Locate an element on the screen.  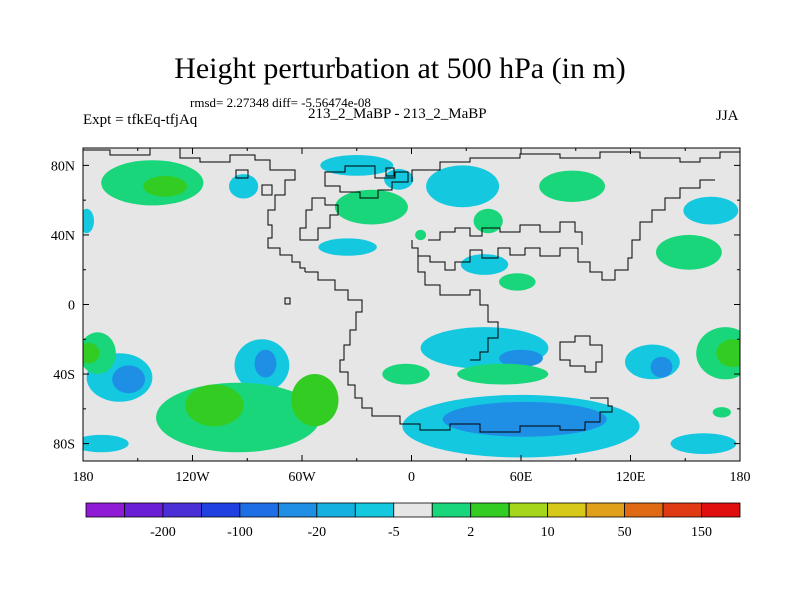
coastline-europe-asia-south is located at coordinates (563, 230).